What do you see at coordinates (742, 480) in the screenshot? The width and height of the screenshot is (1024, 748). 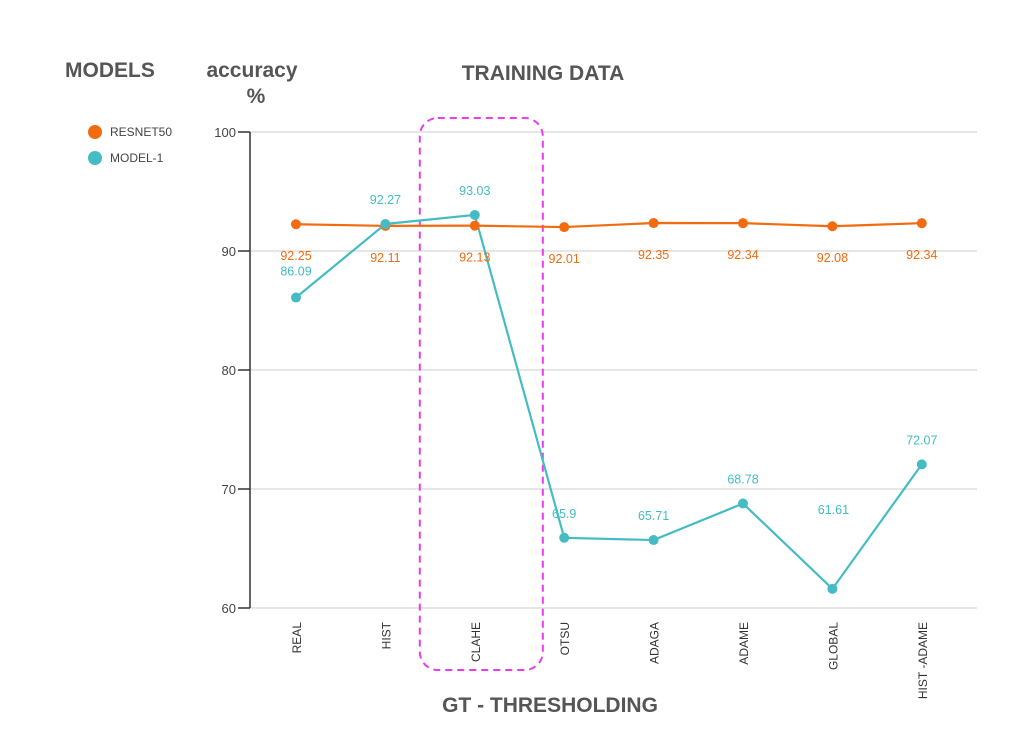 I see `data-label: 68.78` at bounding box center [742, 480].